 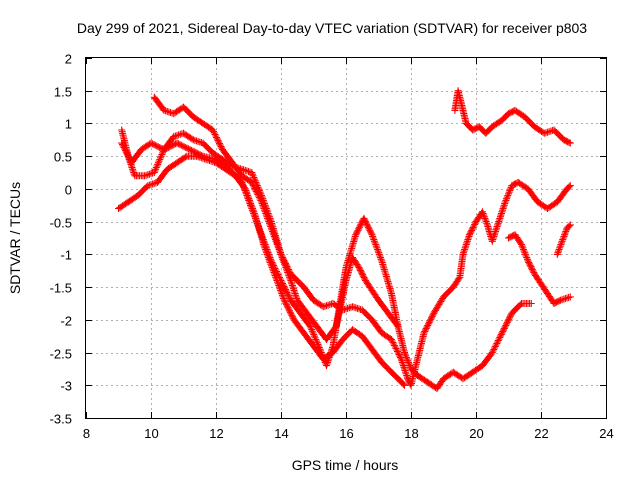 I want to click on y-tick-label: -3.5, so click(x=61, y=419).